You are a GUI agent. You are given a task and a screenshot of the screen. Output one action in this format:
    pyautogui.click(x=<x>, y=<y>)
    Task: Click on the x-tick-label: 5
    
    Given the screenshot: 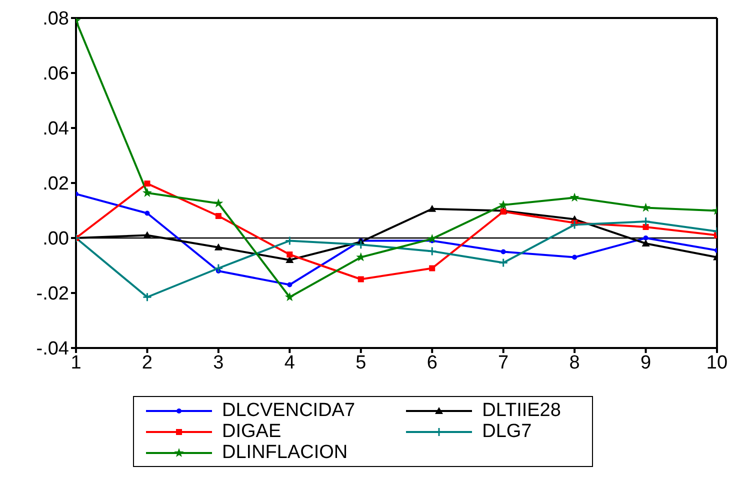 What is the action you would take?
    pyautogui.click(x=361, y=363)
    